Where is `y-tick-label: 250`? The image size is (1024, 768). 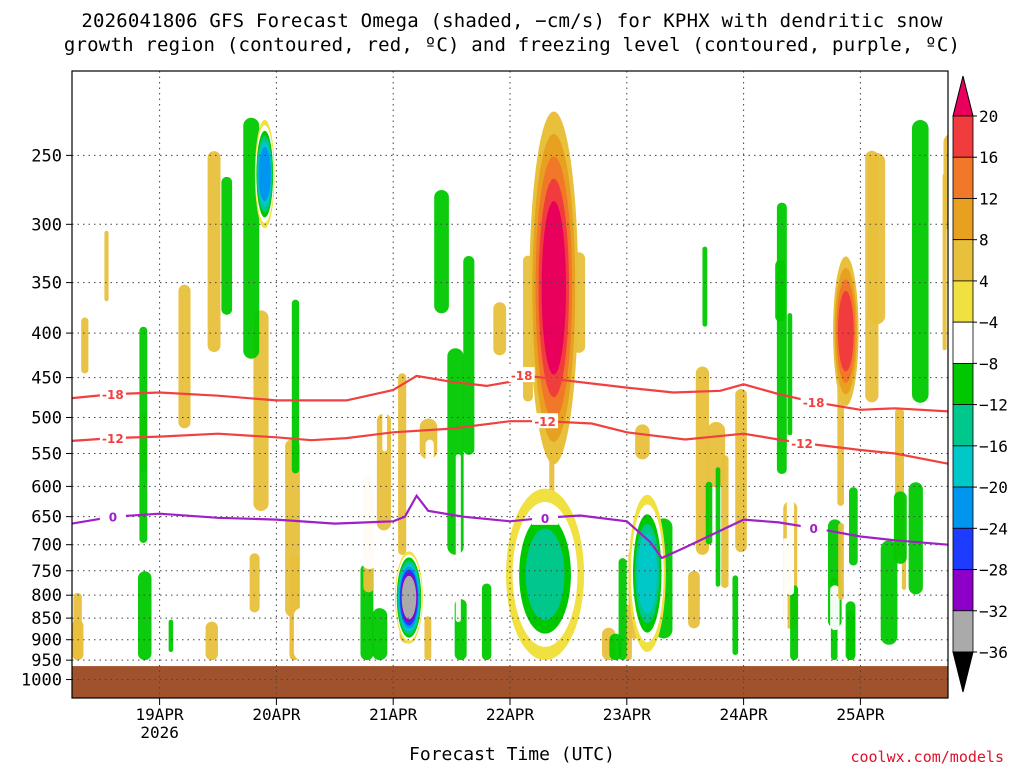
y-tick-label: 250 is located at coordinates (46, 156).